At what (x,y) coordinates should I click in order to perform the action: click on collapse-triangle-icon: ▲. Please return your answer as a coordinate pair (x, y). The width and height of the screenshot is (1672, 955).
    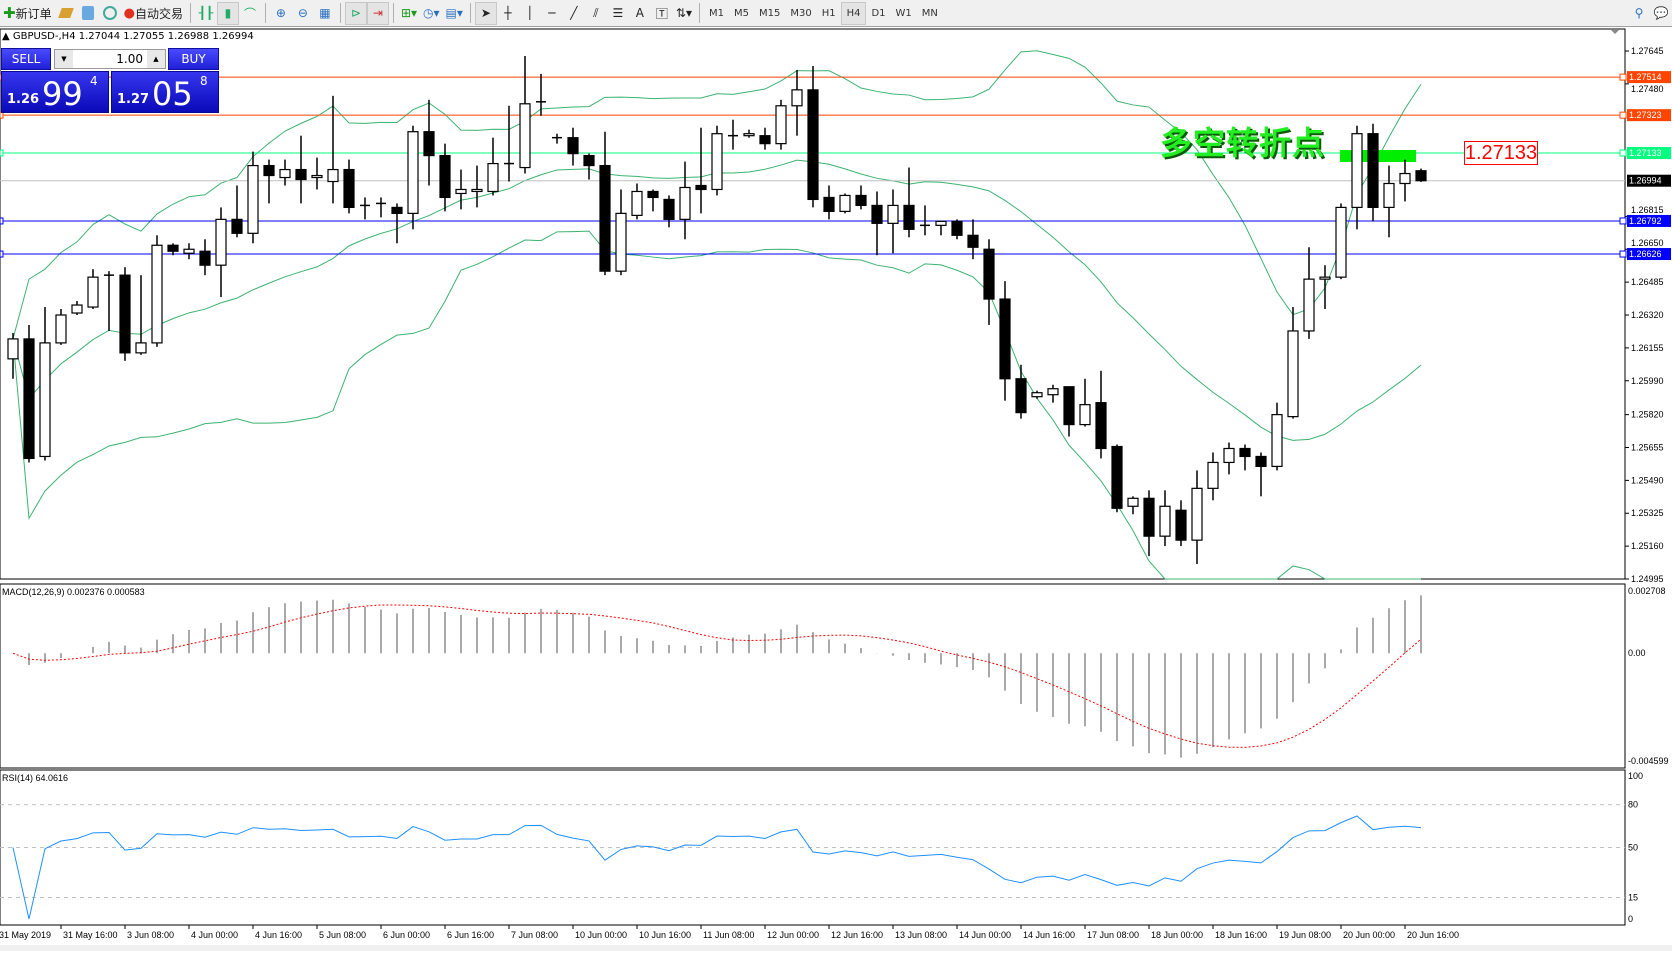
    Looking at the image, I should click on (7, 36).